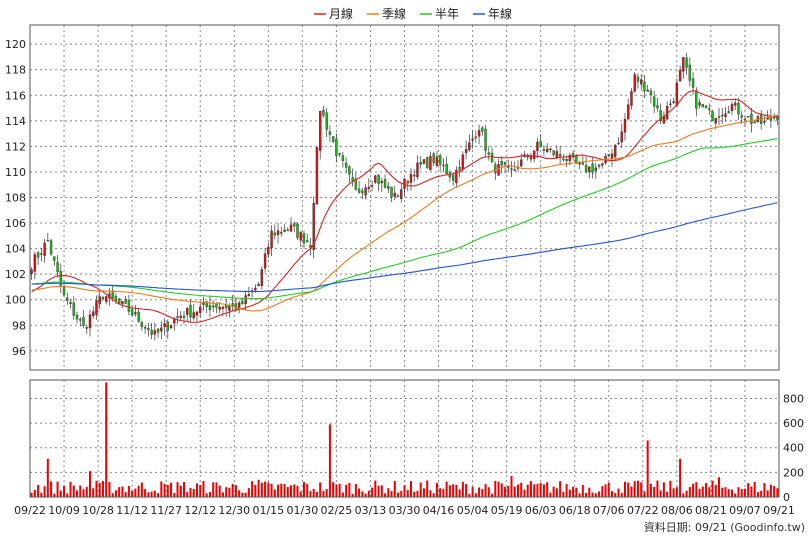 This screenshot has height=540, width=808. What do you see at coordinates (779, 510) in the screenshot?
I see `date-tick-label: 09/21` at bounding box center [779, 510].